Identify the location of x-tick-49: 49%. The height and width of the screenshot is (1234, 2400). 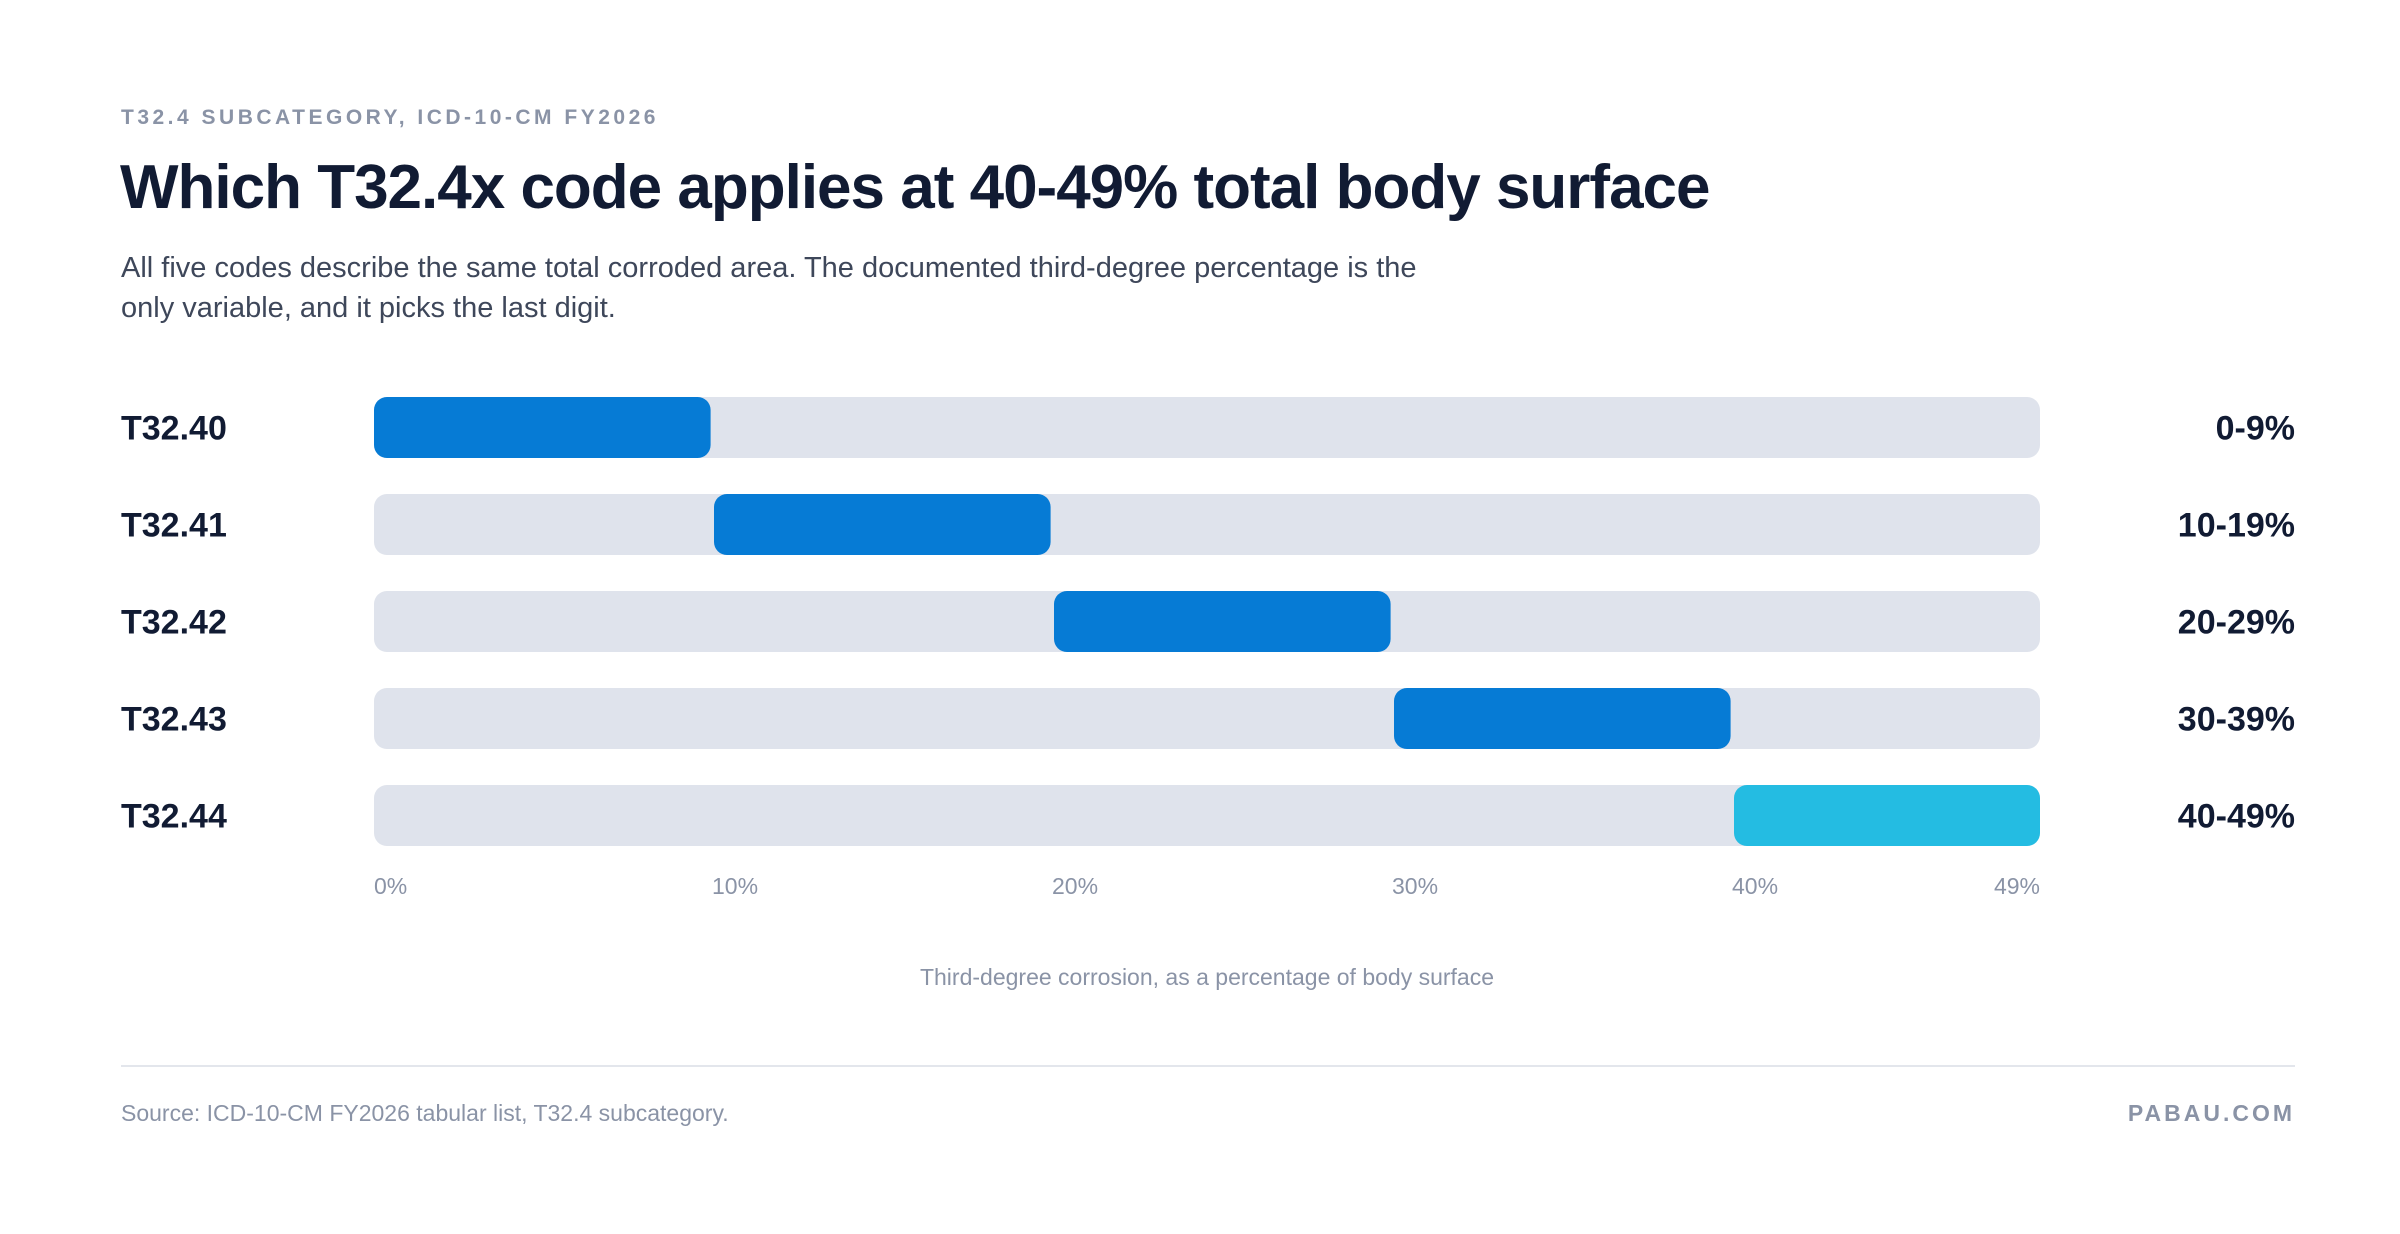
(2017, 886).